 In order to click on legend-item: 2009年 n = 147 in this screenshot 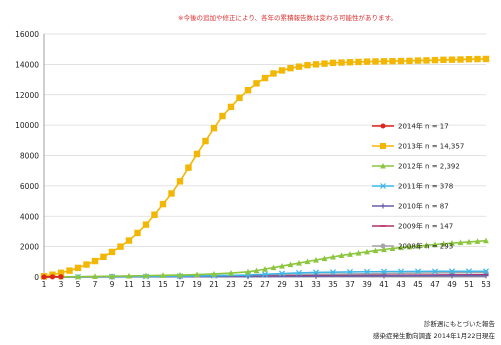, I will do `click(412, 226)`.